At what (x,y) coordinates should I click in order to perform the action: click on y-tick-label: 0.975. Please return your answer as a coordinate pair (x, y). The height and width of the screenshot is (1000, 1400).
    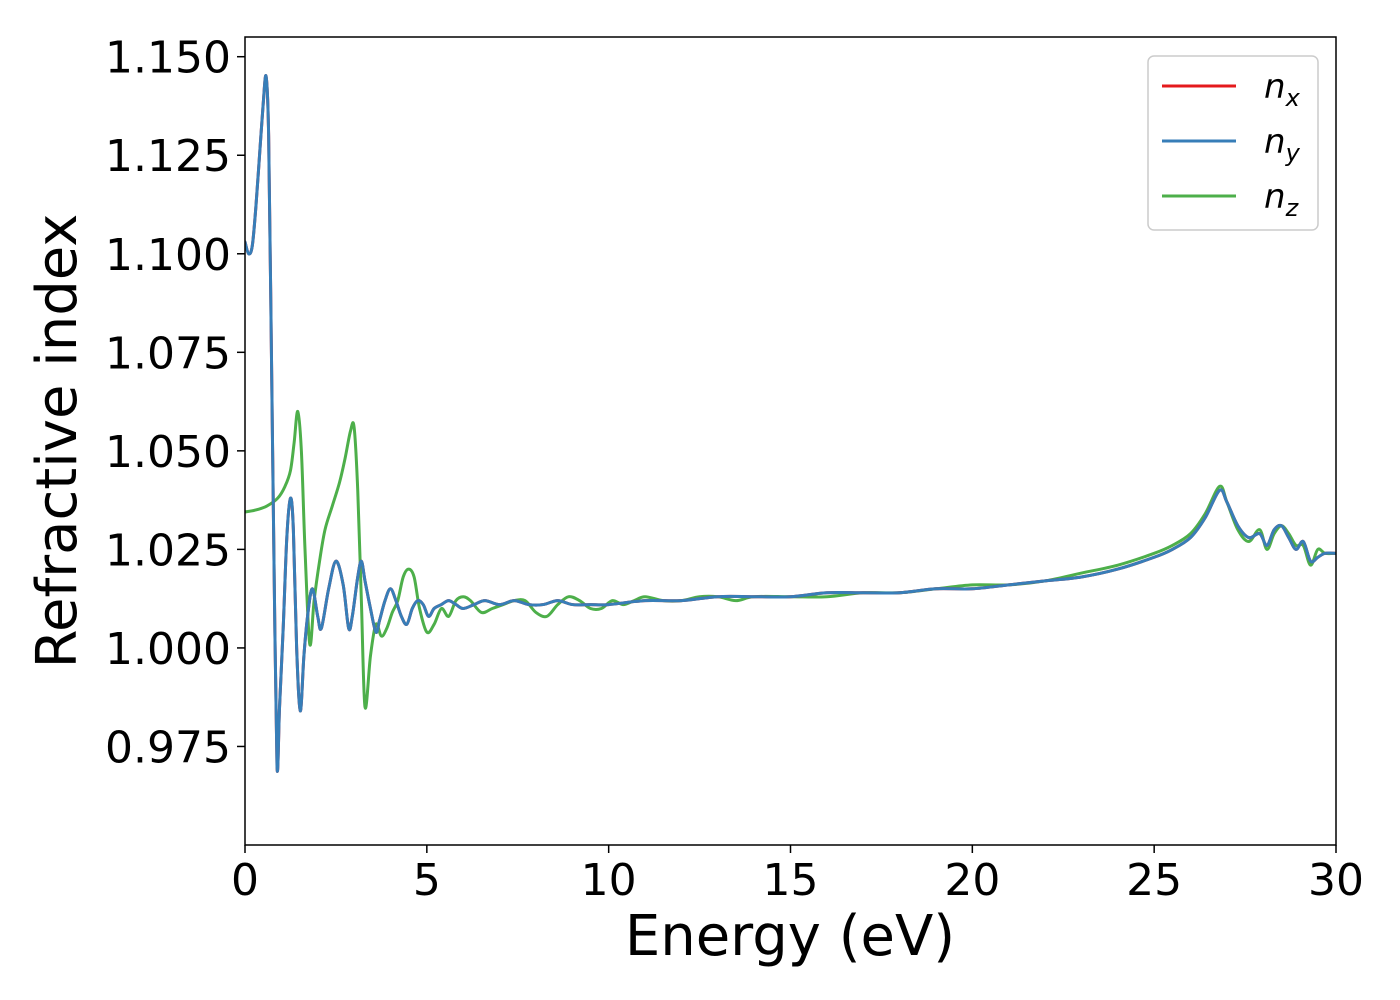
    Looking at the image, I should click on (168, 747).